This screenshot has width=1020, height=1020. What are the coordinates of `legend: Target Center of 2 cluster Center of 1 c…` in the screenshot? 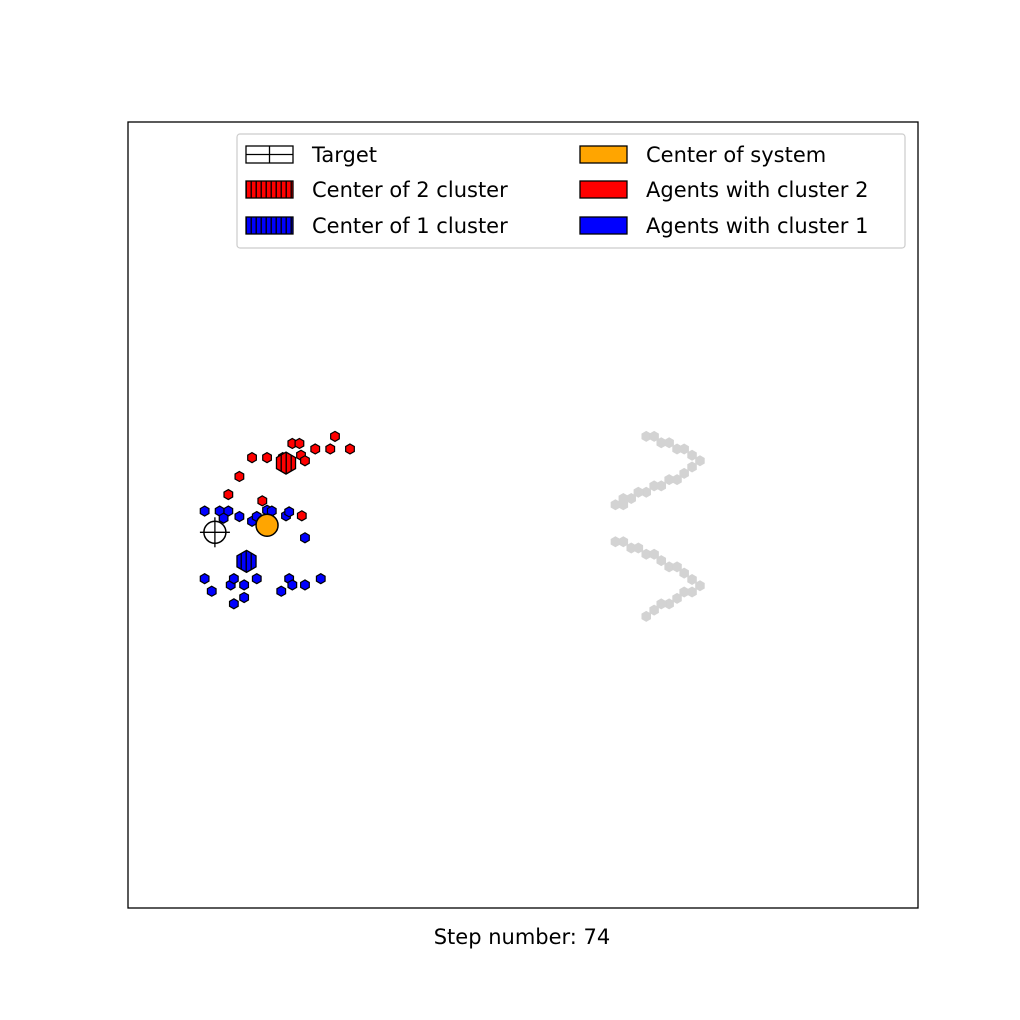 It's located at (571, 191).